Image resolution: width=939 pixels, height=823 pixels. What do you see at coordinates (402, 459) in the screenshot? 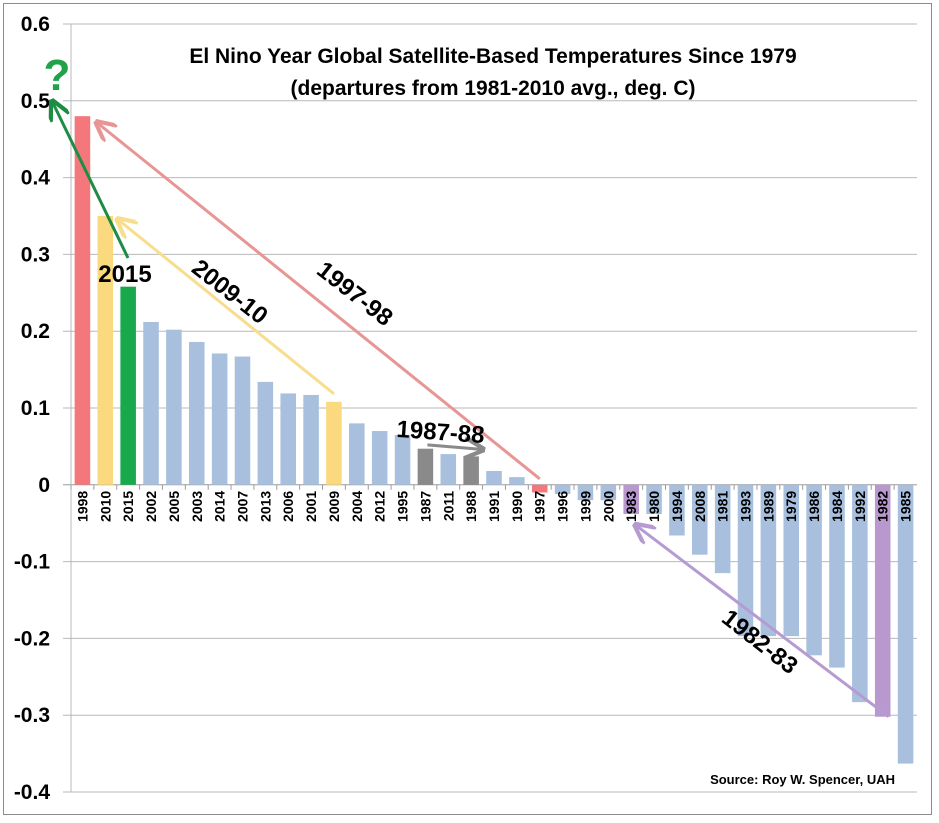
I see `bar-1995` at bounding box center [402, 459].